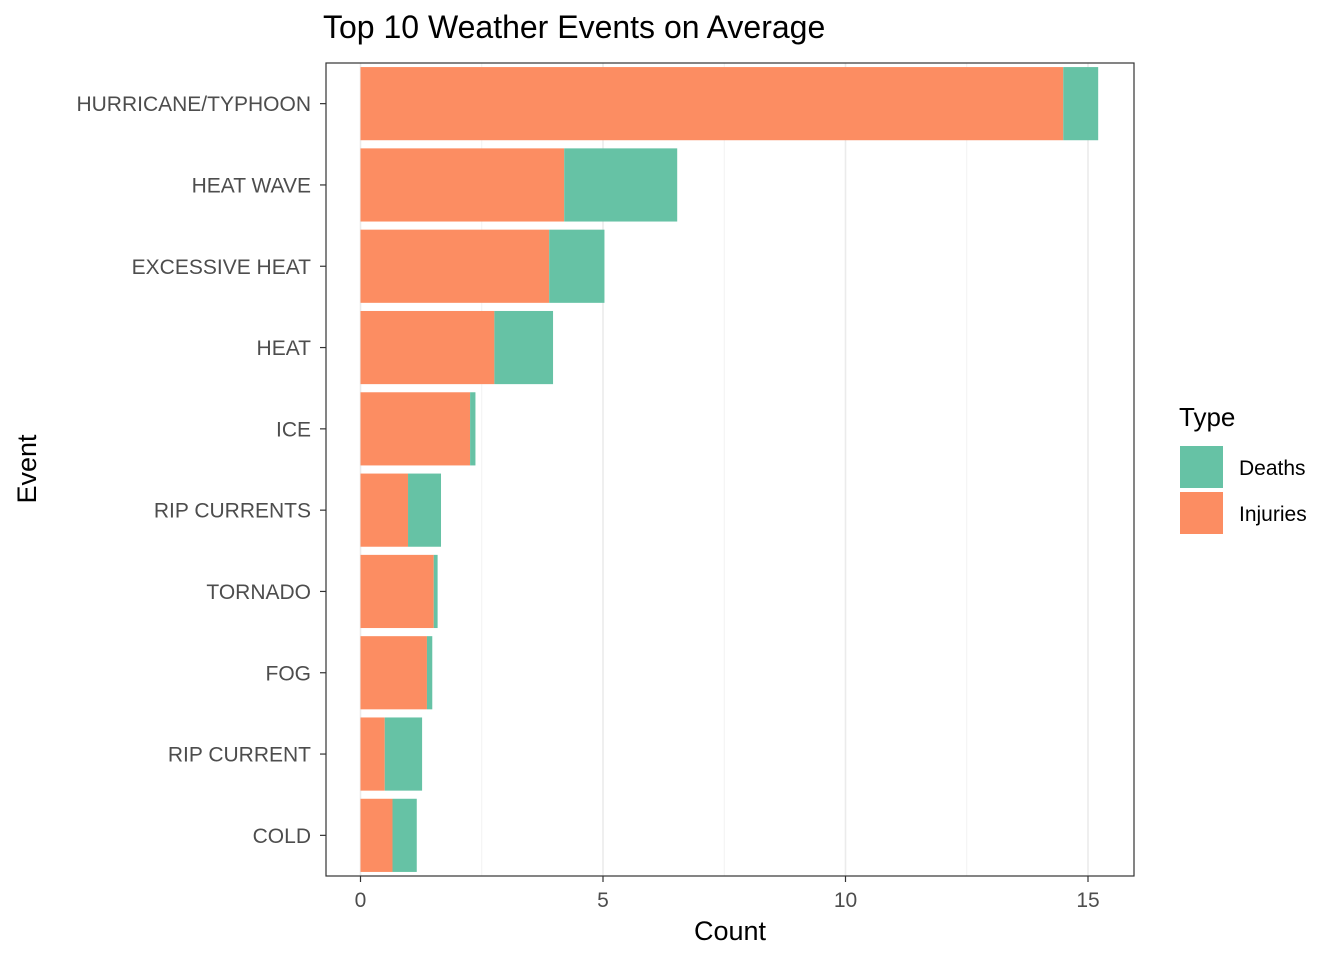 This screenshot has width=1344, height=960. Describe the element at coordinates (730, 931) in the screenshot. I see `x-axis-title: Count` at that location.